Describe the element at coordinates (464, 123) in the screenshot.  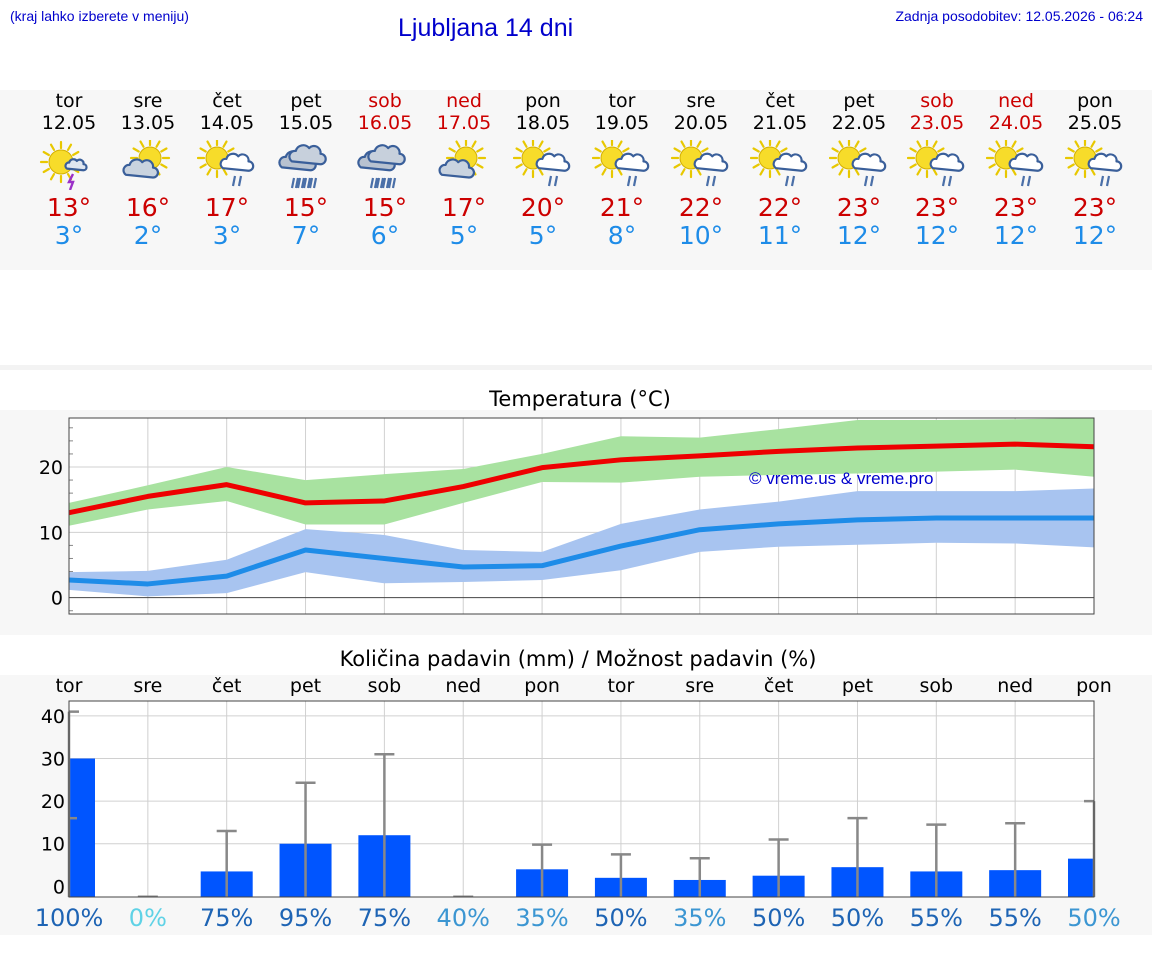
I see `day-date: 17.05` at that location.